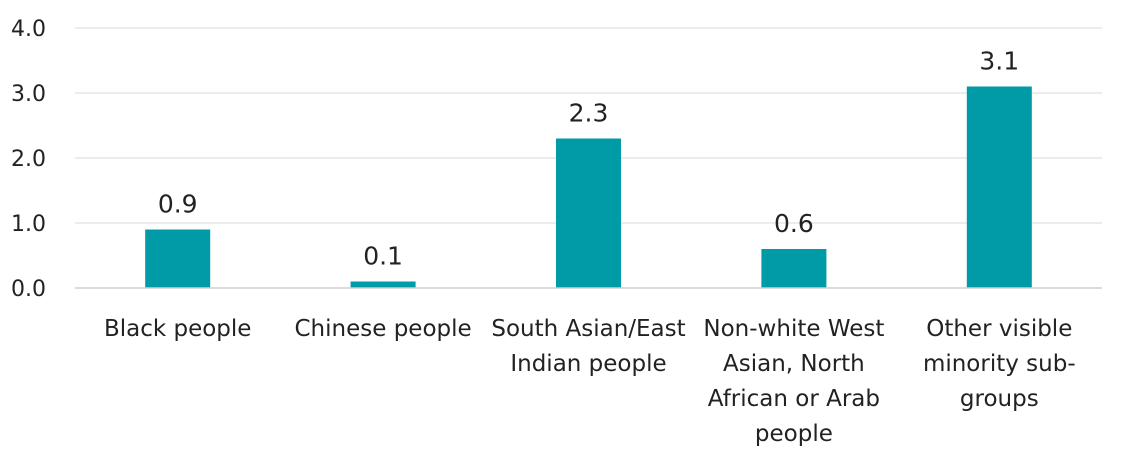  I want to click on data-label: 0.9, so click(178, 204).